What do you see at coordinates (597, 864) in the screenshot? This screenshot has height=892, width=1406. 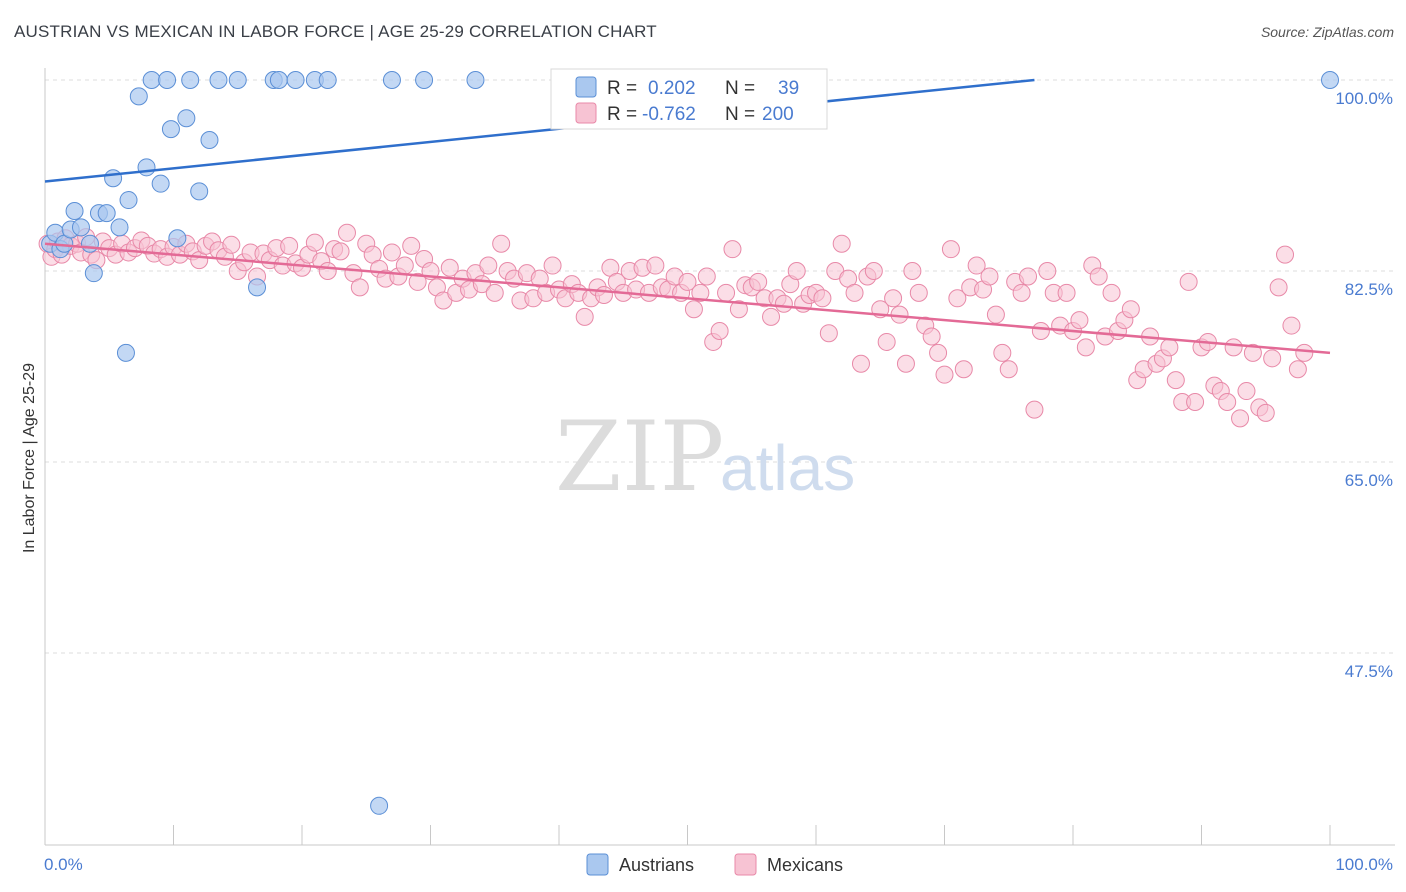 I see `series-legend-swatch-austrians` at bounding box center [597, 864].